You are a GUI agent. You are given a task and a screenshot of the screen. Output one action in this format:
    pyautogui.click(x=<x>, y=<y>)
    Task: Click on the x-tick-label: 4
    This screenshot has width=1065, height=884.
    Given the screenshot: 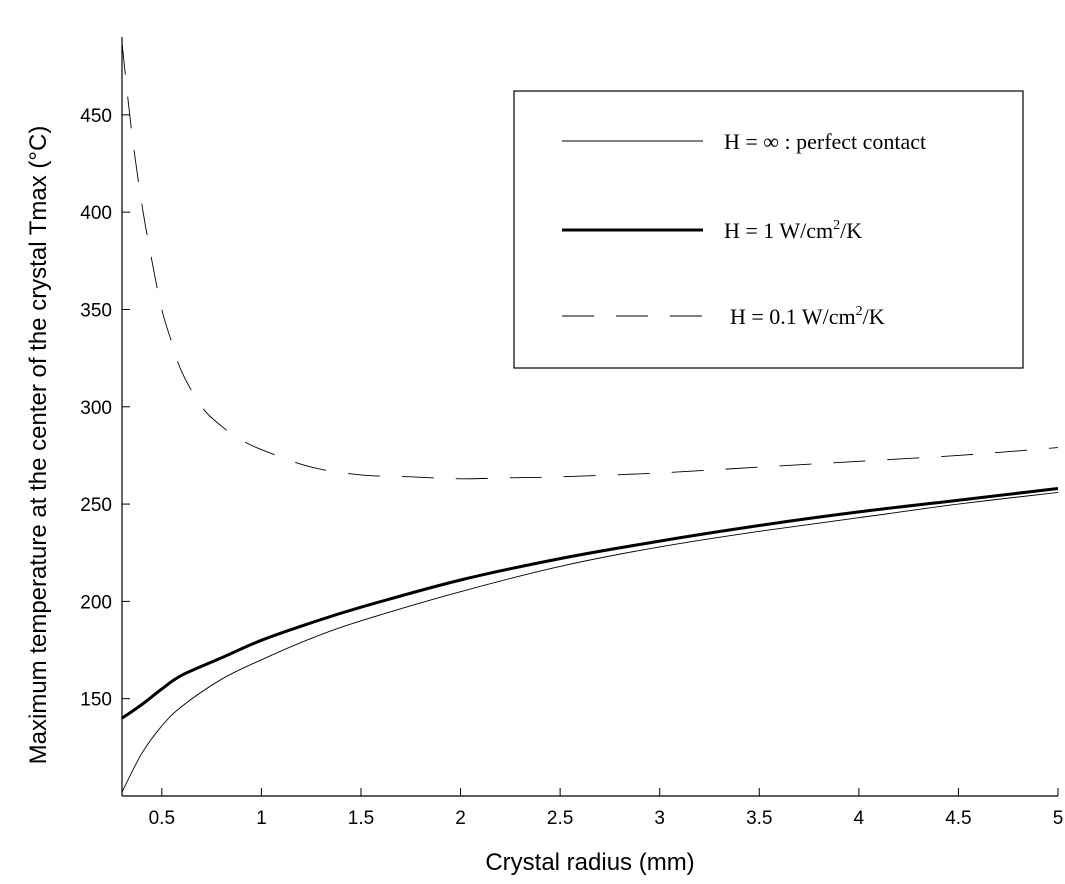 What is the action you would take?
    pyautogui.click(x=859, y=818)
    